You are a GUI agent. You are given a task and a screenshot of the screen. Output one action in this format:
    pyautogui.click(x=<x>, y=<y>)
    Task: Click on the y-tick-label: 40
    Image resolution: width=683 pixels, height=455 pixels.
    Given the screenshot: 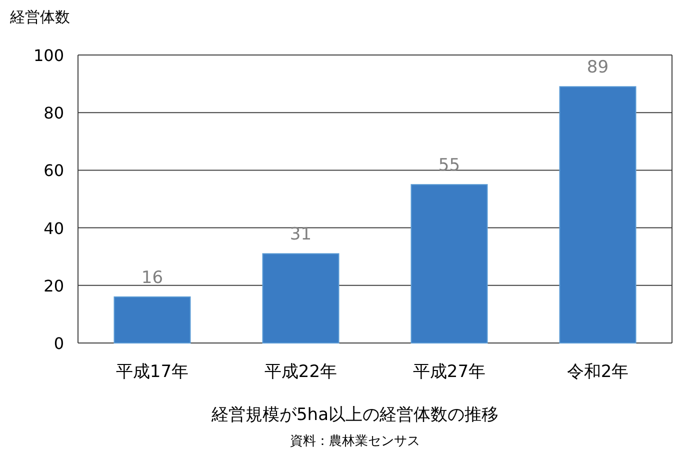 What is the action you would take?
    pyautogui.click(x=54, y=228)
    